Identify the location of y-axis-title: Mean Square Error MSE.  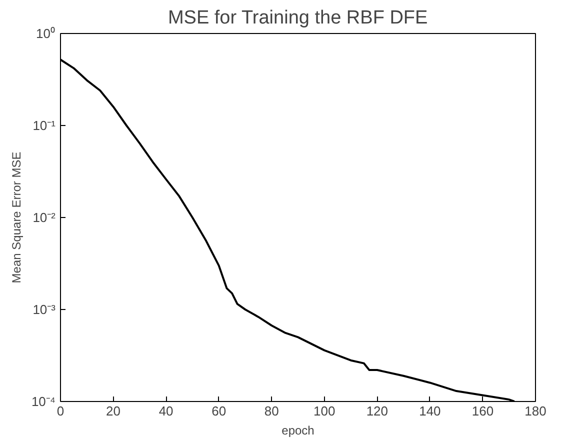
(16, 218).